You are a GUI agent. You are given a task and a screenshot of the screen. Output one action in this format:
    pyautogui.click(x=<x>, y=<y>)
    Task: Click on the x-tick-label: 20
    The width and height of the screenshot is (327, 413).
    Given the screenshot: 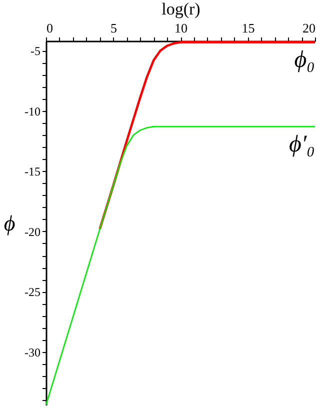 What is the action you would take?
    pyautogui.click(x=309, y=28)
    